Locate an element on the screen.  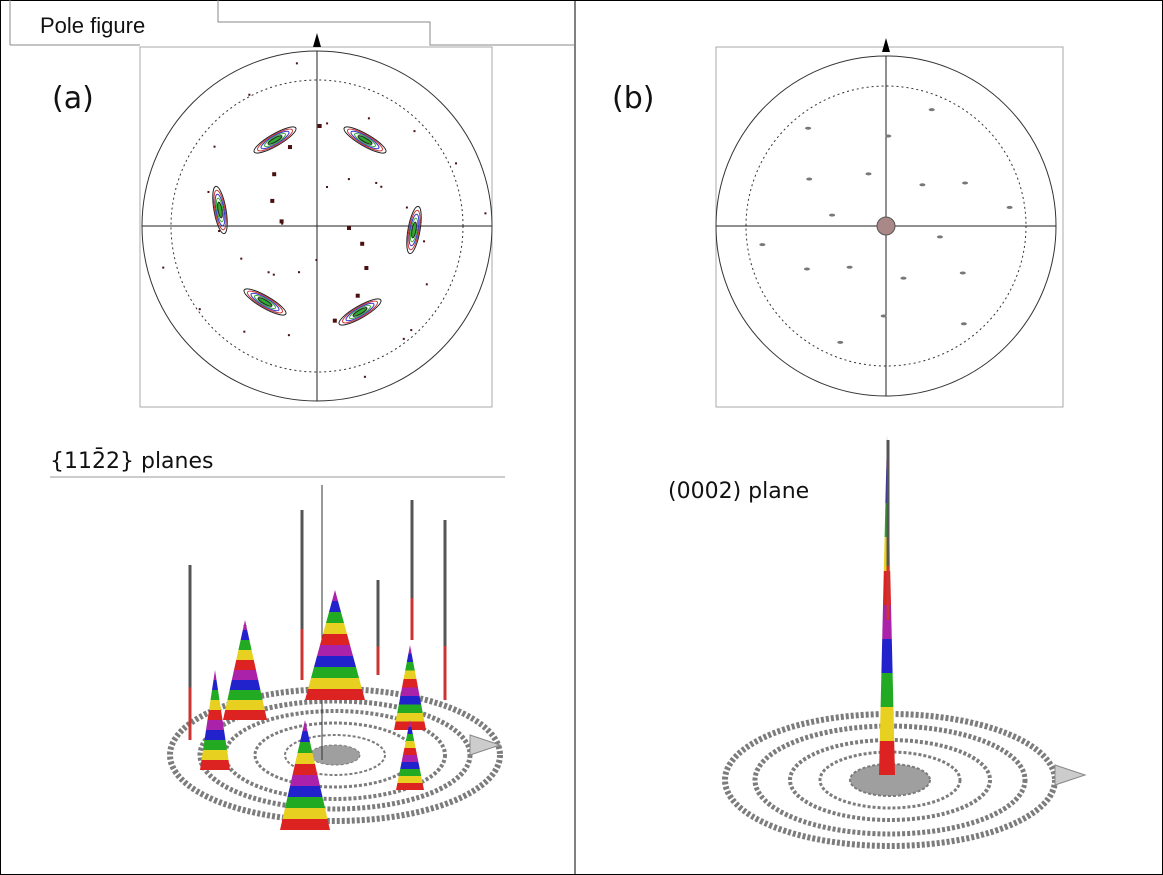
center-spot is located at coordinates (886, 226).